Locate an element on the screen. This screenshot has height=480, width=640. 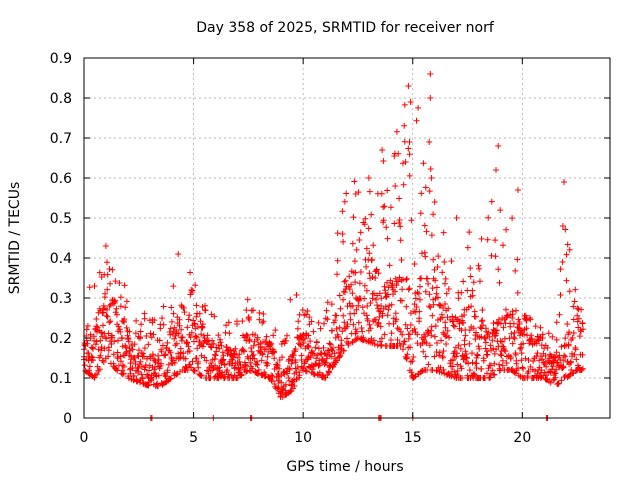
y-tick-label: 0.2 is located at coordinates (61, 339).